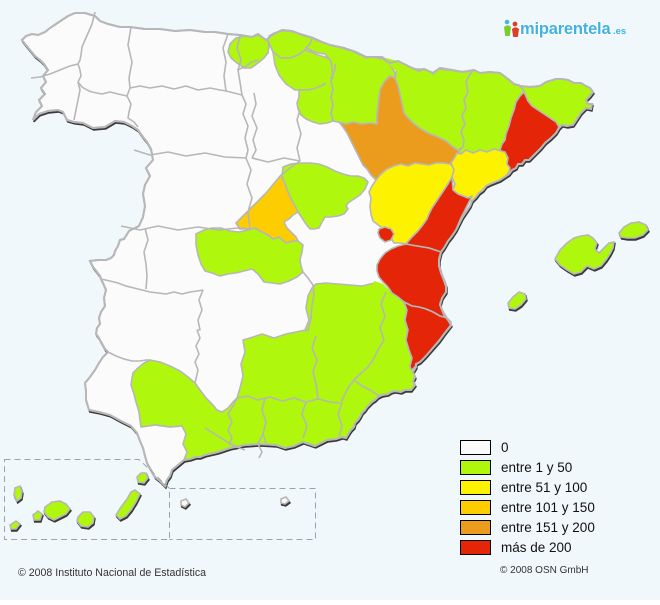  Describe the element at coordinates (548, 507) in the screenshot. I see `svg-text: entre 101 y 150` at that location.